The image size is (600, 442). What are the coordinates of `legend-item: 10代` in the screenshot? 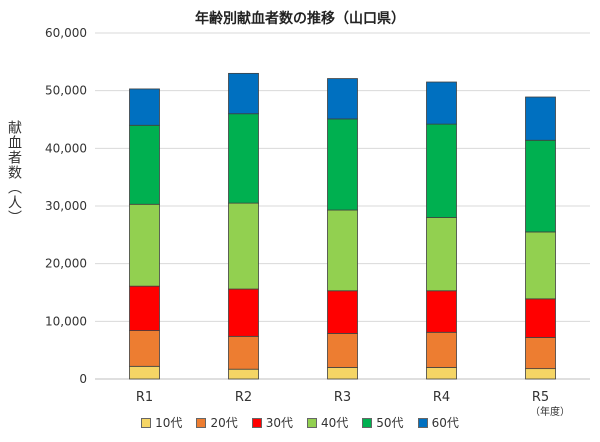 It's located at (161, 422).